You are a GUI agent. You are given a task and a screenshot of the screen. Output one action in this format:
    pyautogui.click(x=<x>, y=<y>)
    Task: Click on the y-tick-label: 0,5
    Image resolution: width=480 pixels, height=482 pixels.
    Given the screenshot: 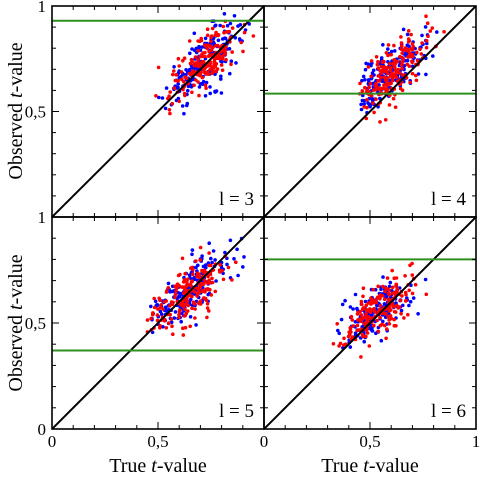 What is the action you would take?
    pyautogui.click(x=35, y=323)
    